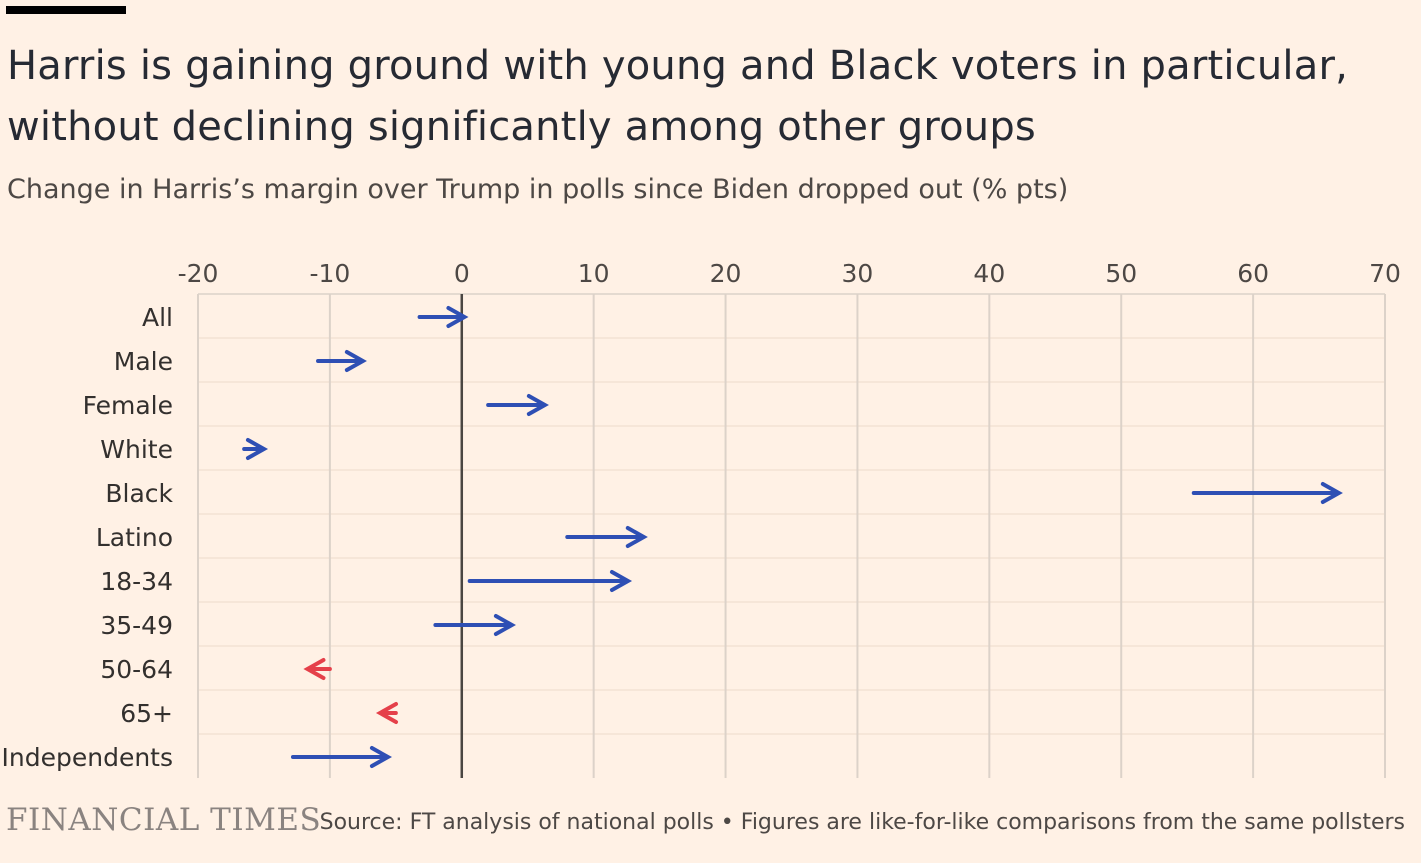  Describe the element at coordinates (136, 581) in the screenshot. I see `category-label: 18-34` at that location.